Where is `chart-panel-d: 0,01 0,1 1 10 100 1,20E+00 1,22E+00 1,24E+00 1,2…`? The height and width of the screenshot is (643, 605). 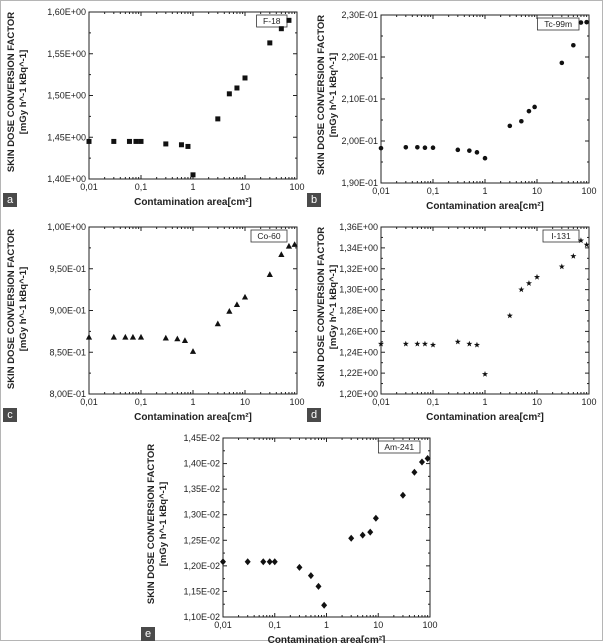
chart-panel-d: 0,01 0,1 1 10 100 1,20E+00 1,22E+00 1,24E+00 1,2… is located at coordinates (456, 322).